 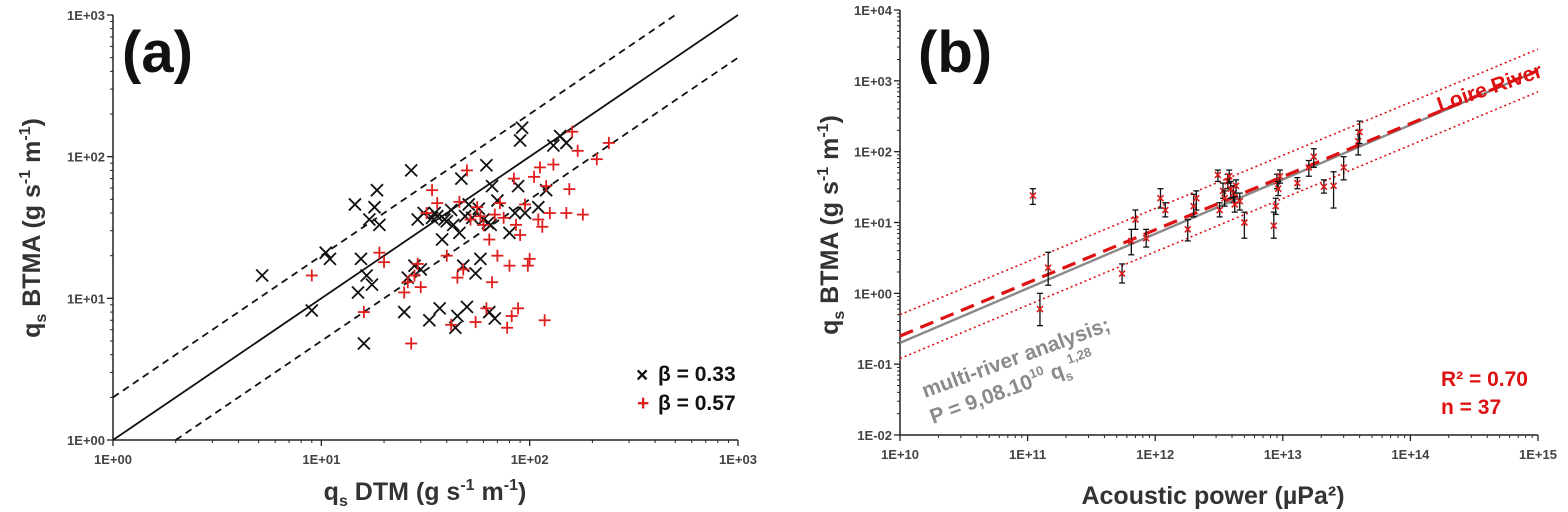 What do you see at coordinates (642, 375) in the screenshot?
I see `legend-marker-x: ×` at bounding box center [642, 375].